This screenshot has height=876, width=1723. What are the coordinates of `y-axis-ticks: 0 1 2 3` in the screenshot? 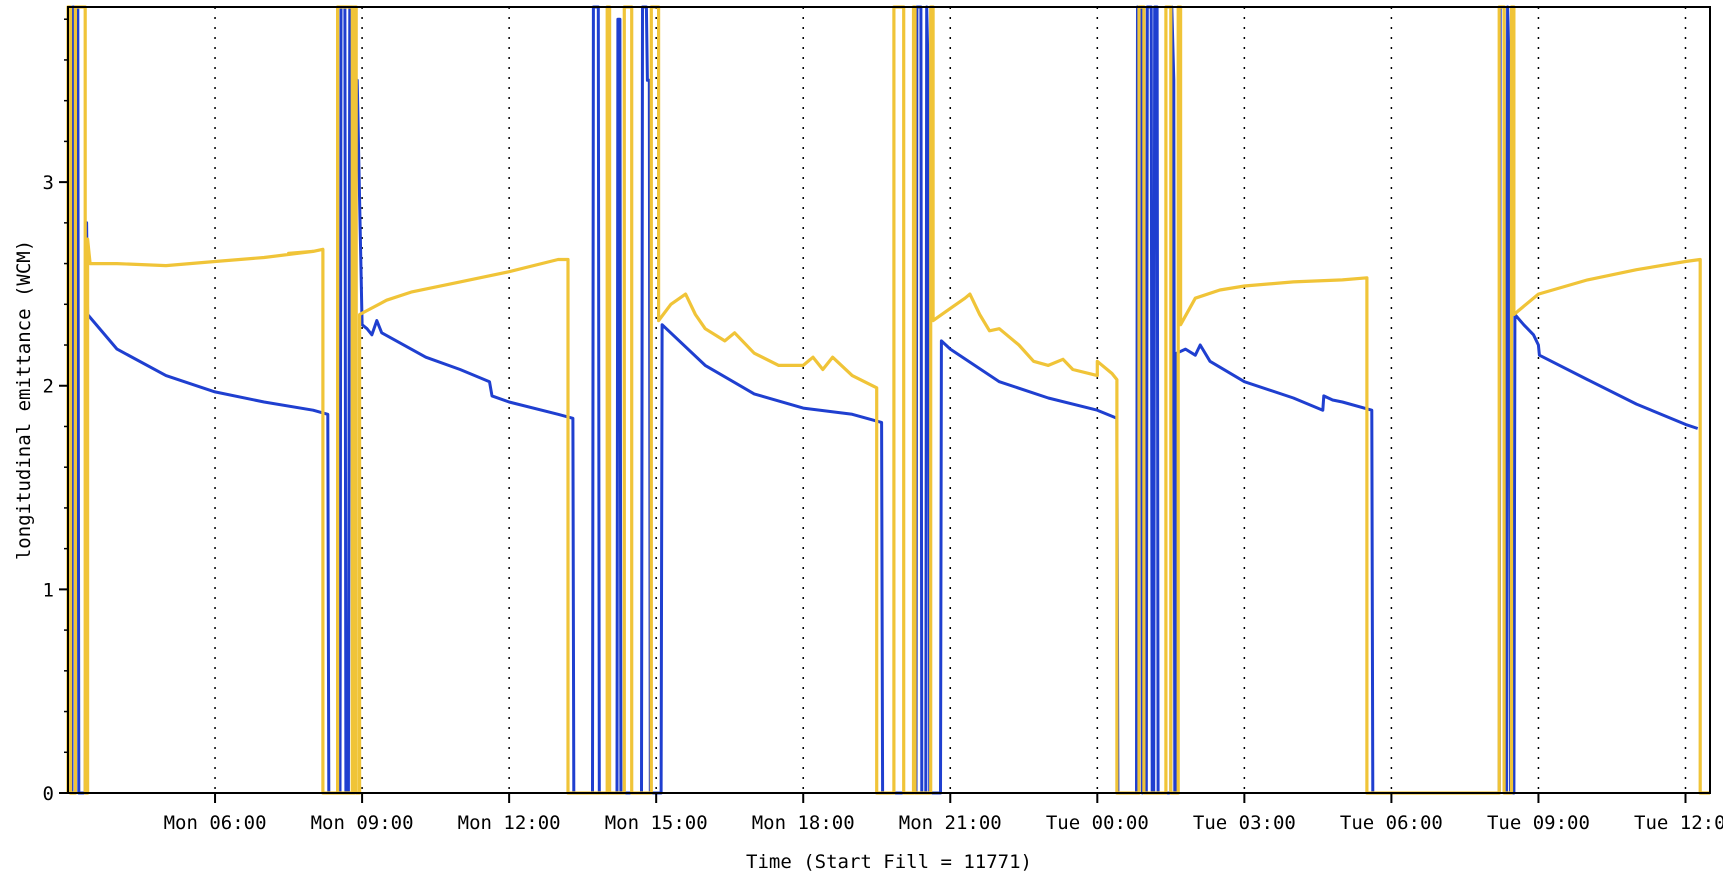 It's located at (55, 411).